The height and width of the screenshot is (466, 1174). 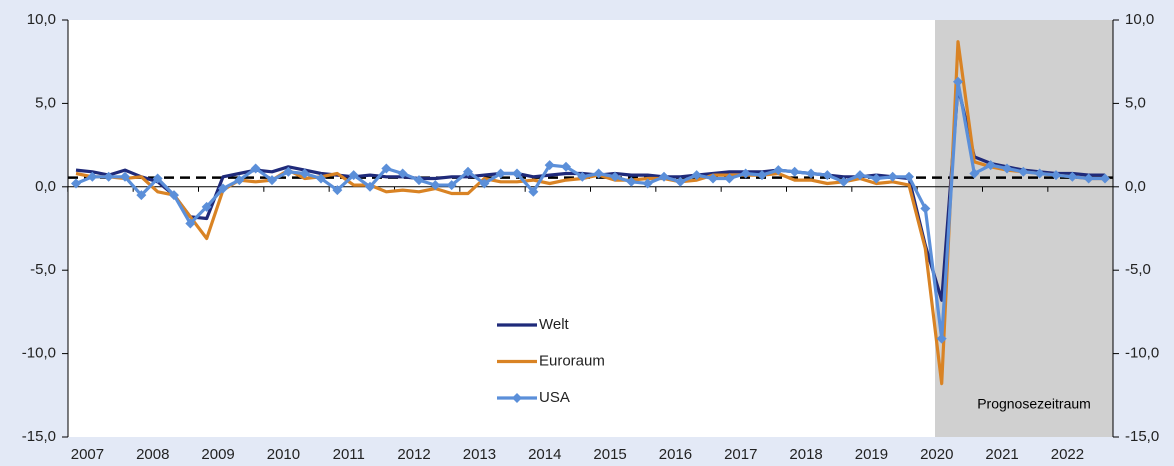 What do you see at coordinates (45, 186) in the screenshot?
I see `y-tick-label: 0,0` at bounding box center [45, 186].